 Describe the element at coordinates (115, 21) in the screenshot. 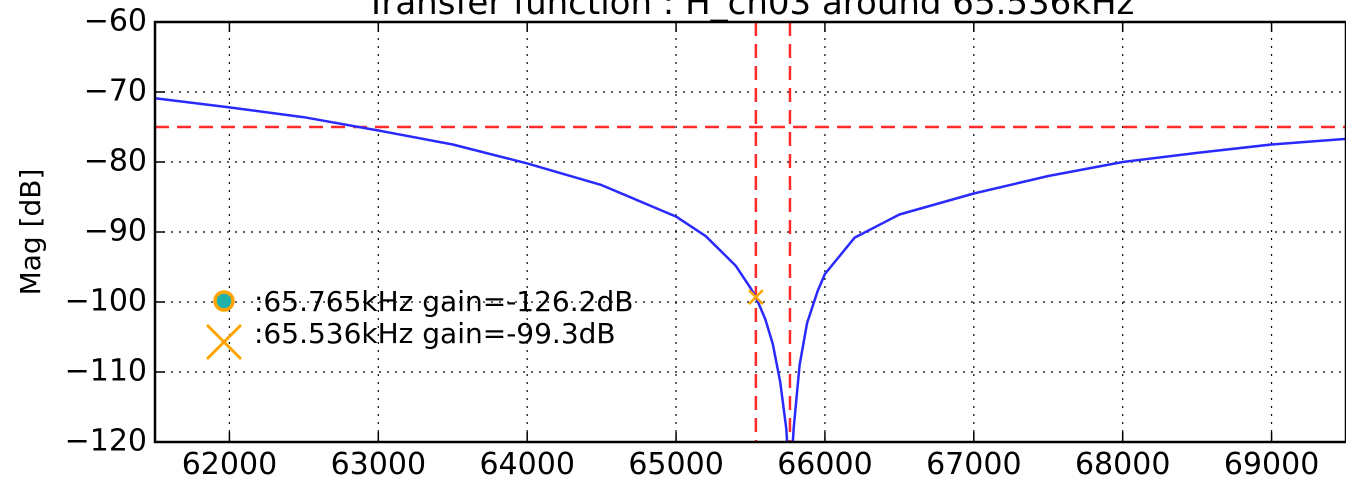

I see `y-tick-label: −60` at that location.